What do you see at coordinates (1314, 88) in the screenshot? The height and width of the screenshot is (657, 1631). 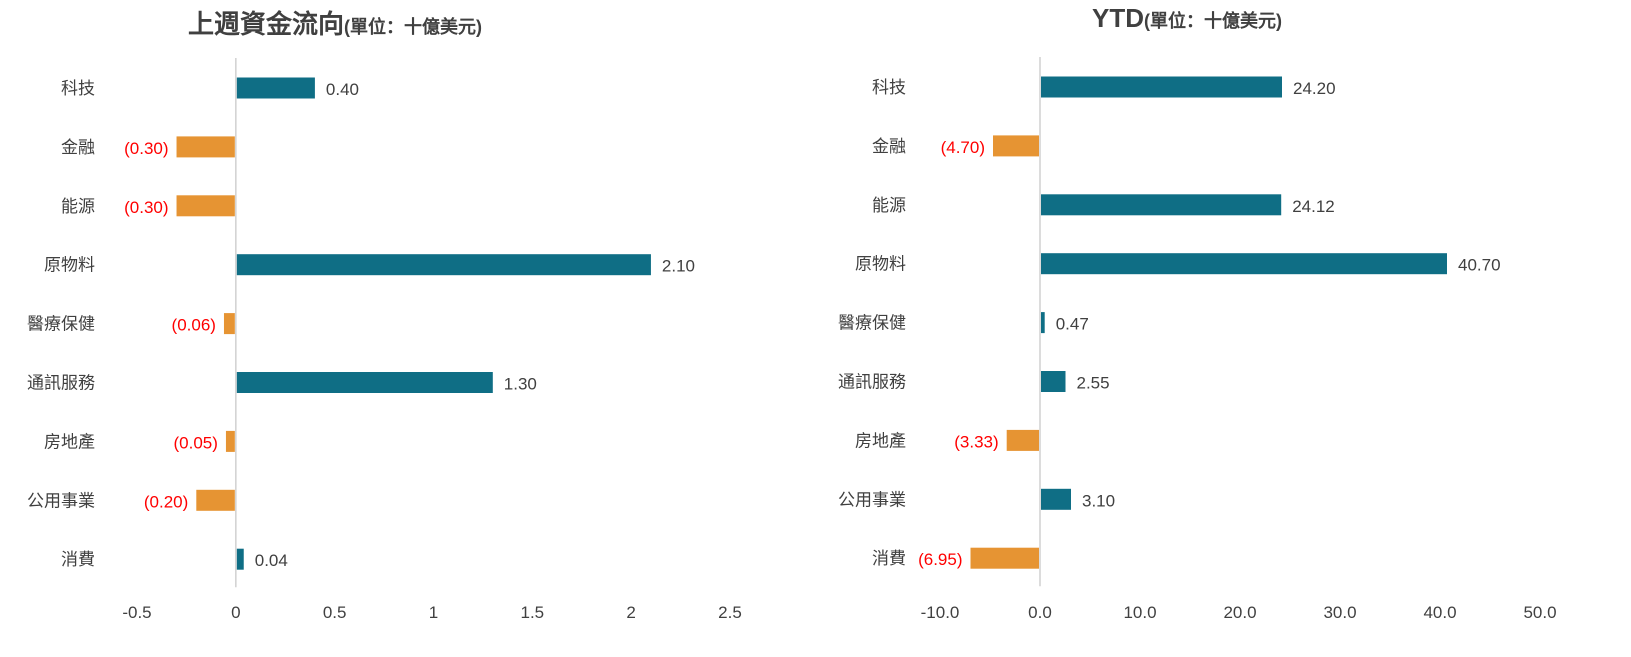 I see `chart2-value-label: 24.20` at bounding box center [1314, 88].